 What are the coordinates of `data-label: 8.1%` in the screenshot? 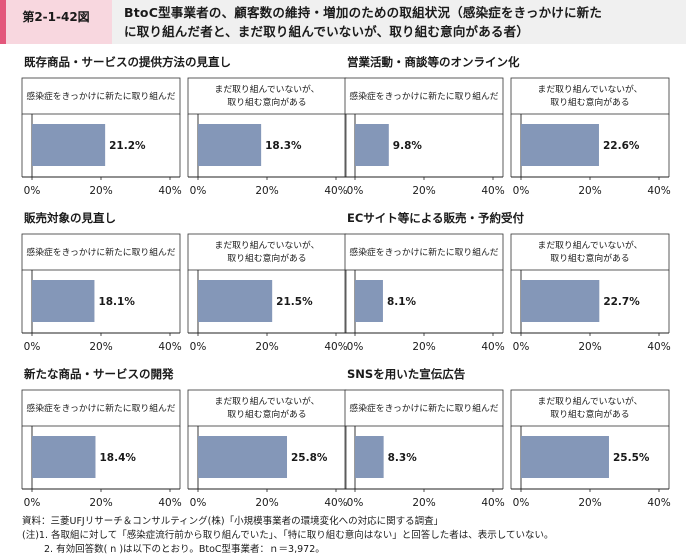 It's located at (402, 302).